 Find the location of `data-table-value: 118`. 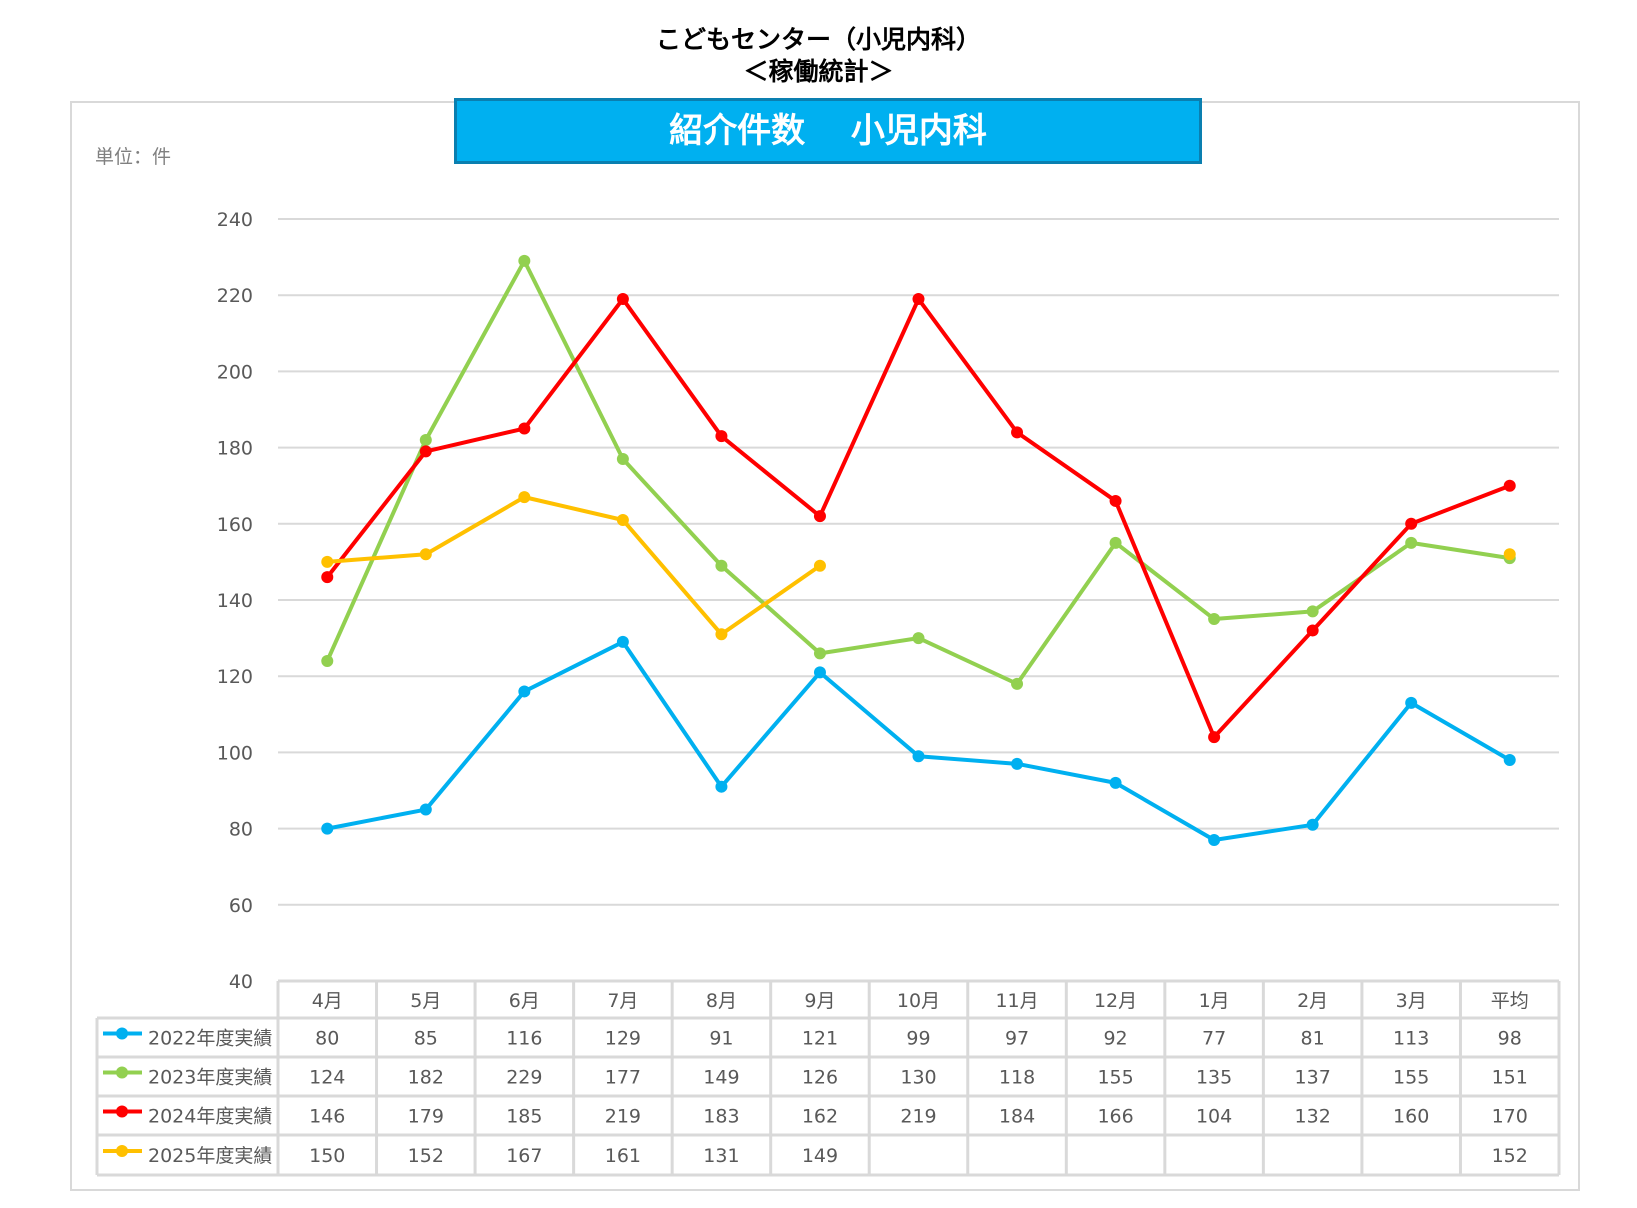

data-table-value: 118 is located at coordinates (1017, 1078).